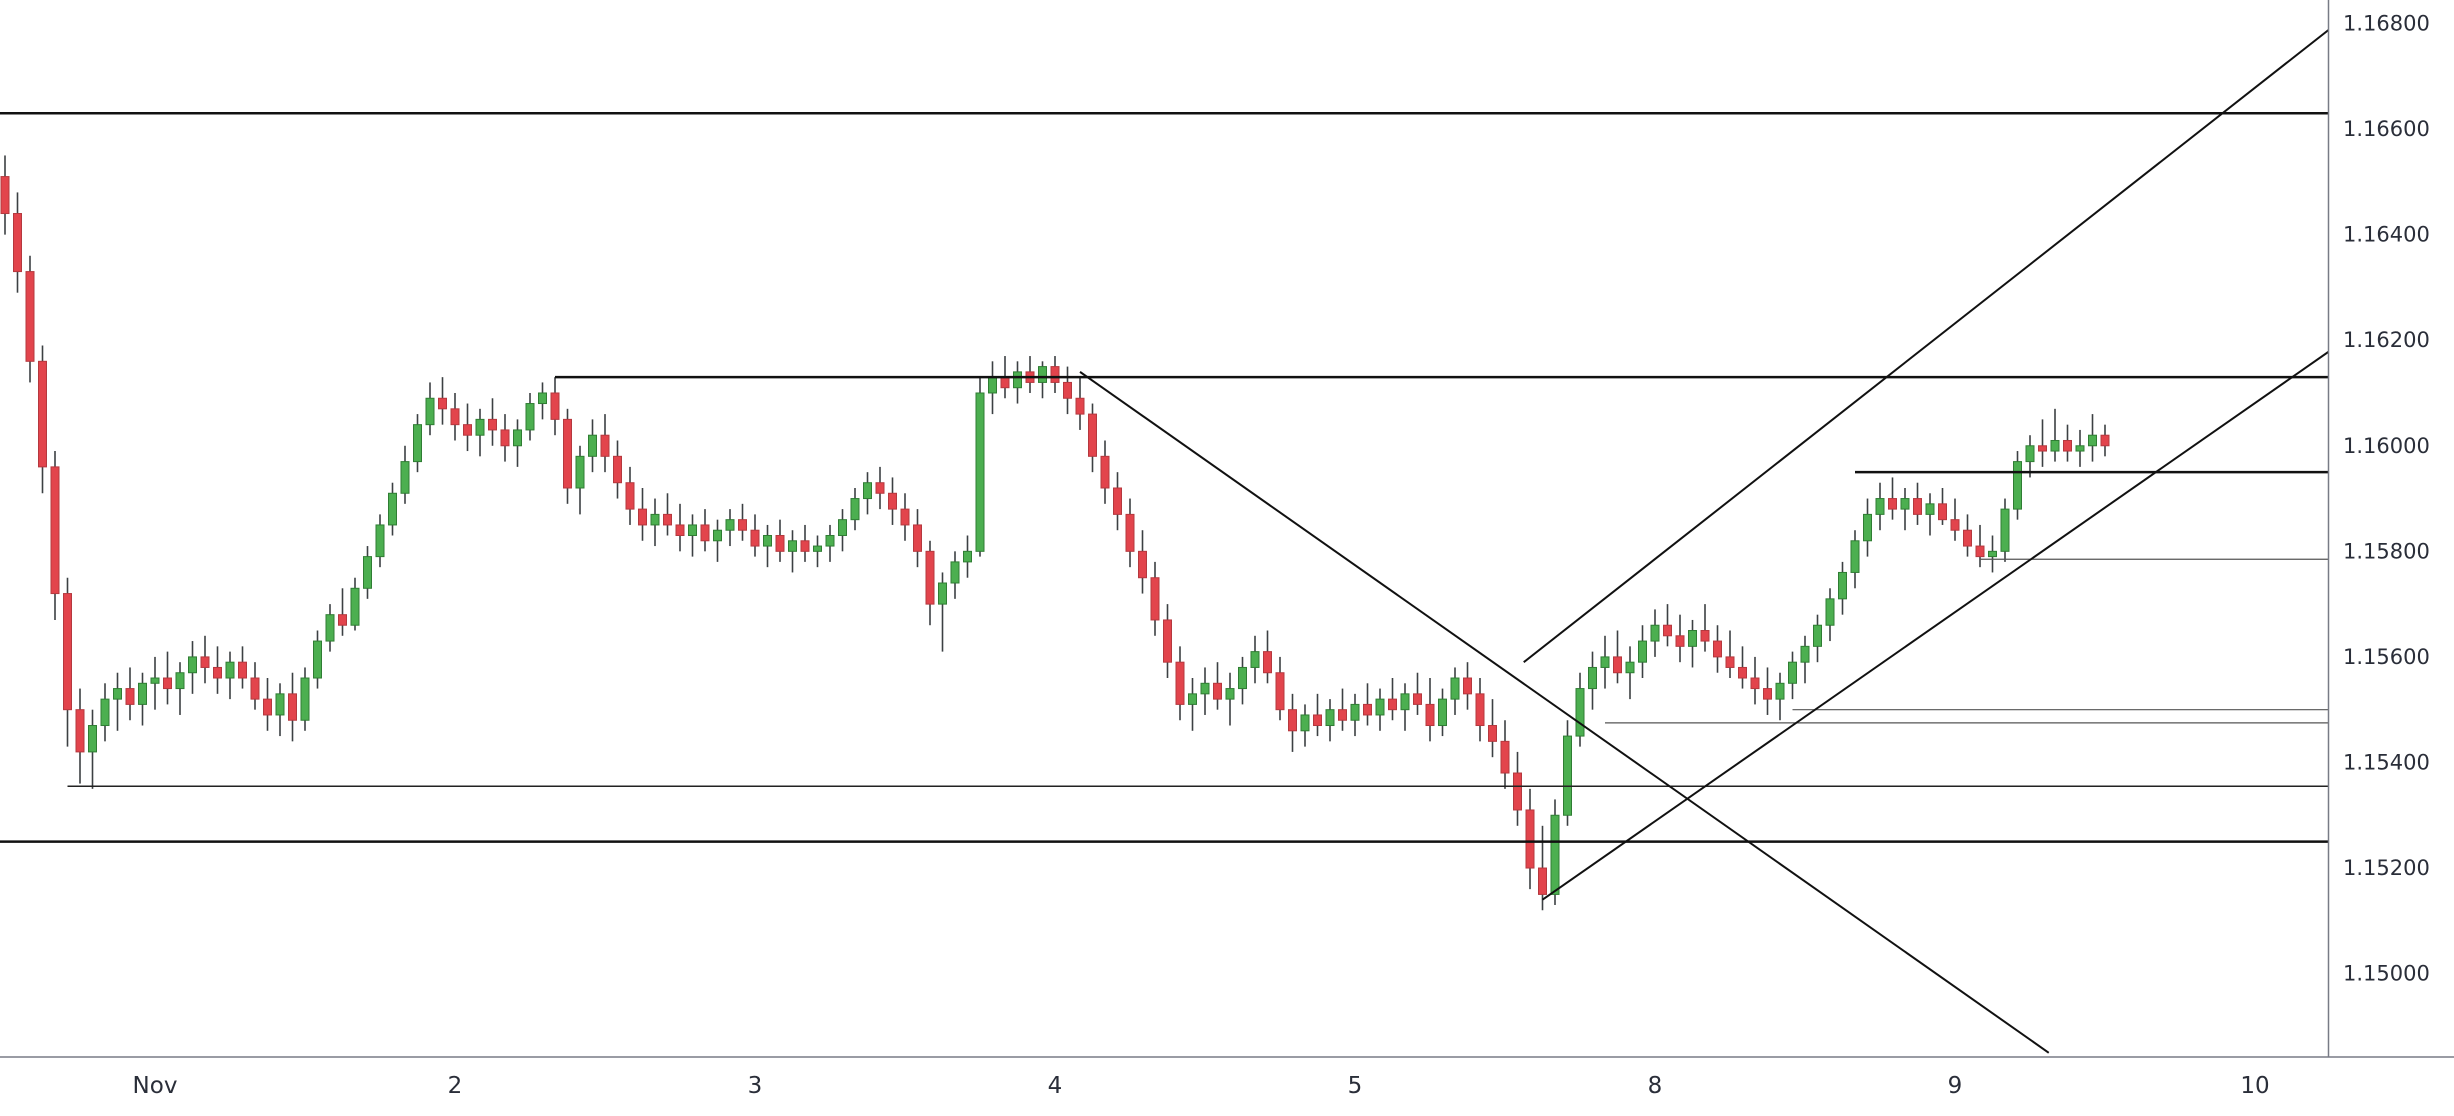 The image size is (2454, 1116). I want to click on price-tick-label: 1.15200, so click(2386, 868).